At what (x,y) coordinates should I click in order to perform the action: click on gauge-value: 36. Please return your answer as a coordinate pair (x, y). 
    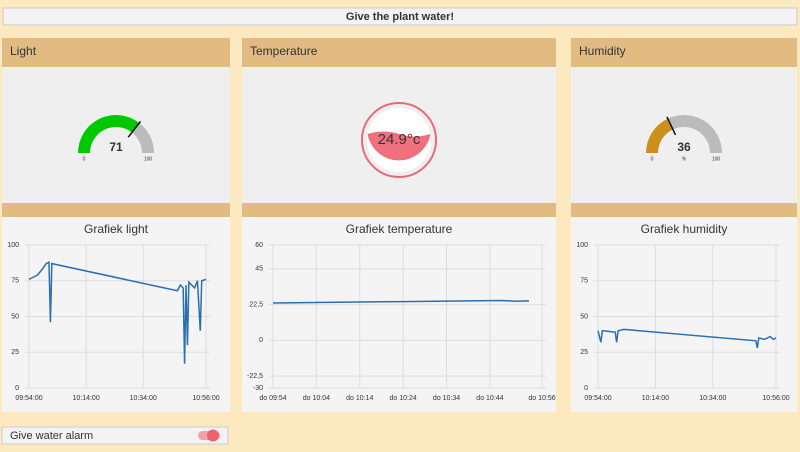
    Looking at the image, I should click on (684, 147).